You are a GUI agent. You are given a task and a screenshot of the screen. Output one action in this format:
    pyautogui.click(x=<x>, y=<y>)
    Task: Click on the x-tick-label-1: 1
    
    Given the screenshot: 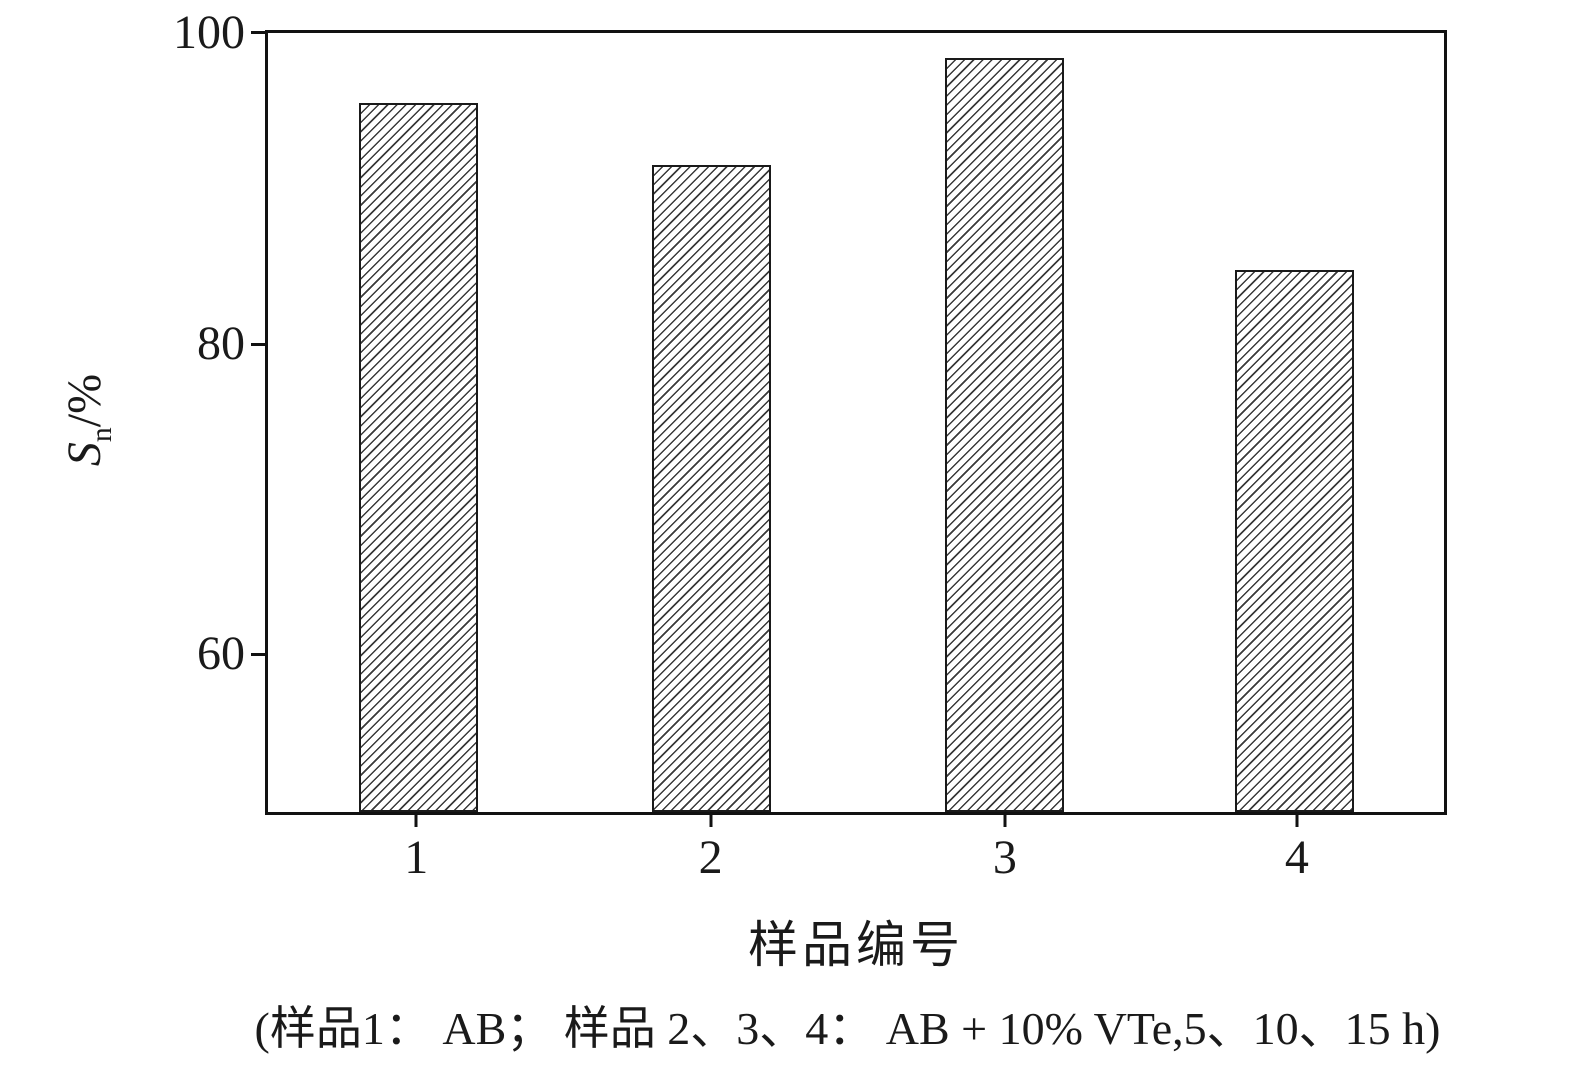 What is the action you would take?
    pyautogui.click(x=416, y=857)
    